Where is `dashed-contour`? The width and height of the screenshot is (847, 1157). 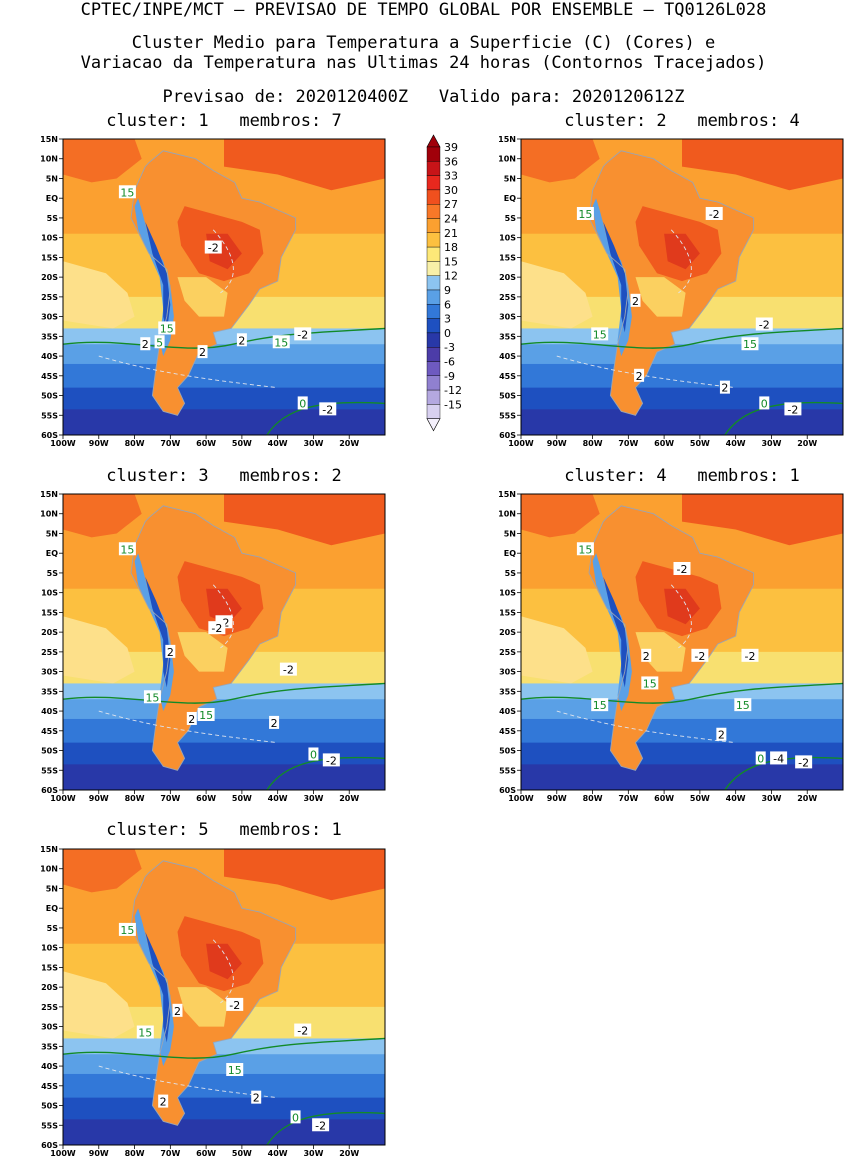
dashed-contour is located at coordinates (223, 971).